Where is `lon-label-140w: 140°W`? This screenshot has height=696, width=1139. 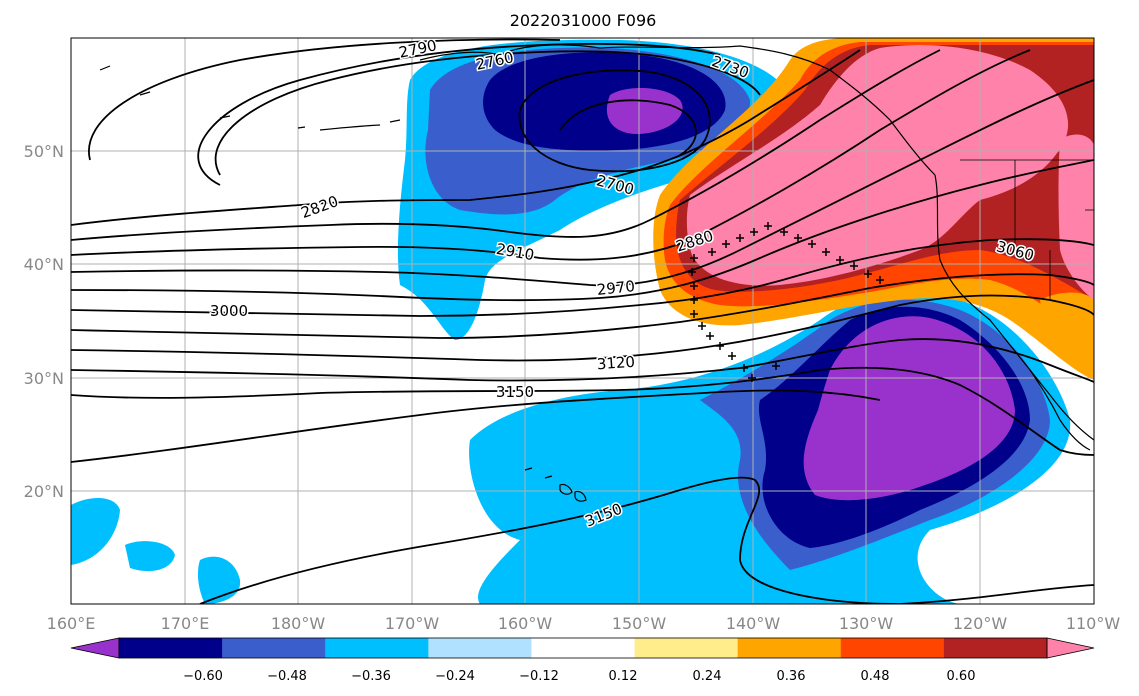
lon-label-140w: 140°W is located at coordinates (753, 623).